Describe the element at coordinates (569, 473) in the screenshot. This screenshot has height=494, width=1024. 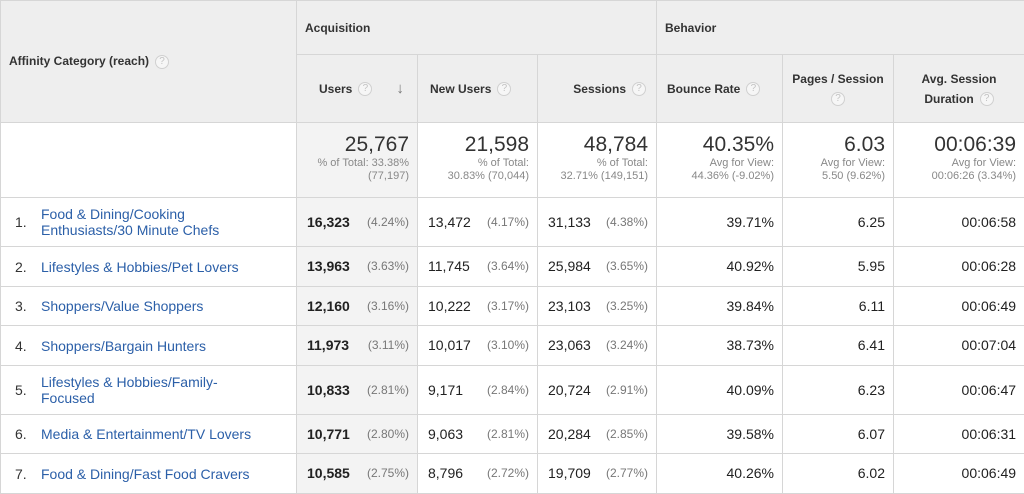
I see `sessions-value: 19,709` at that location.